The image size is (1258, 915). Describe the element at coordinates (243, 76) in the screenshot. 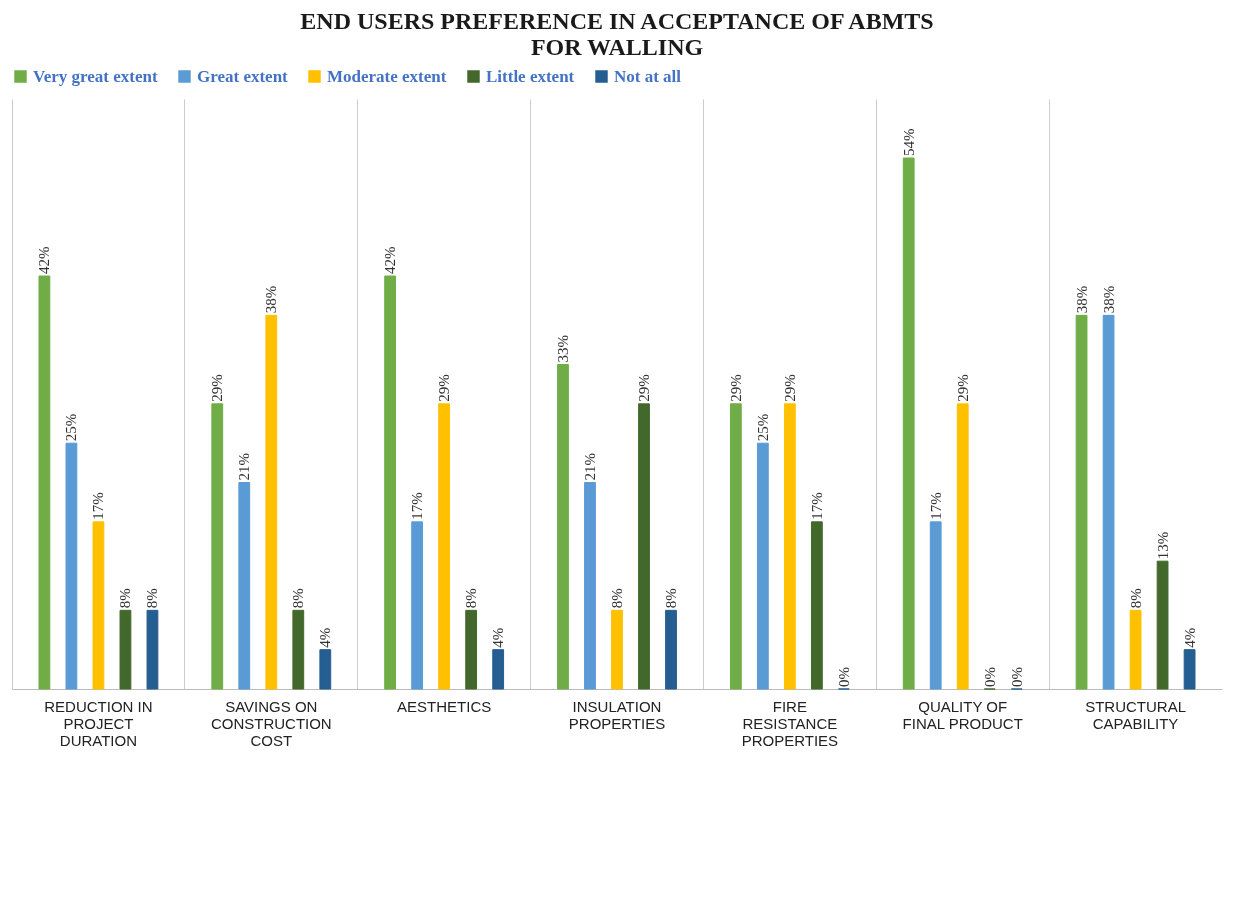

I see `legend-label: Great extent` at that location.